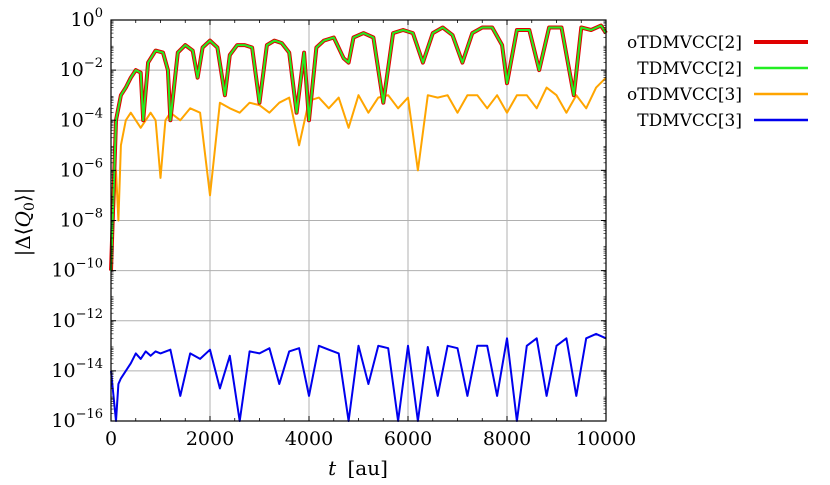  I want to click on x-axis-label: t [au], so click(358, 468).